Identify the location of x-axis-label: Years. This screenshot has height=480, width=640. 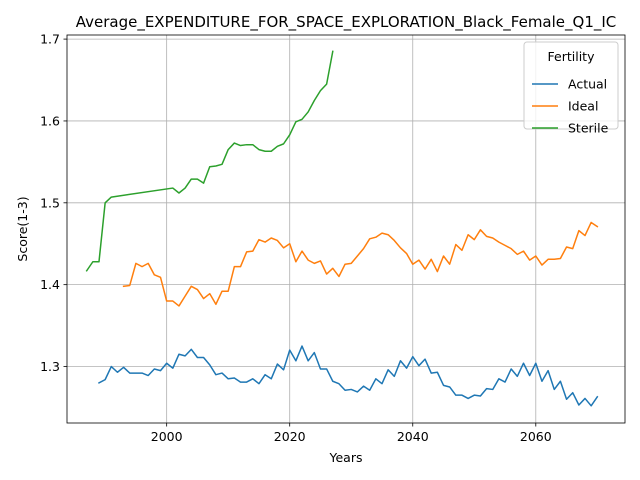
(346, 457).